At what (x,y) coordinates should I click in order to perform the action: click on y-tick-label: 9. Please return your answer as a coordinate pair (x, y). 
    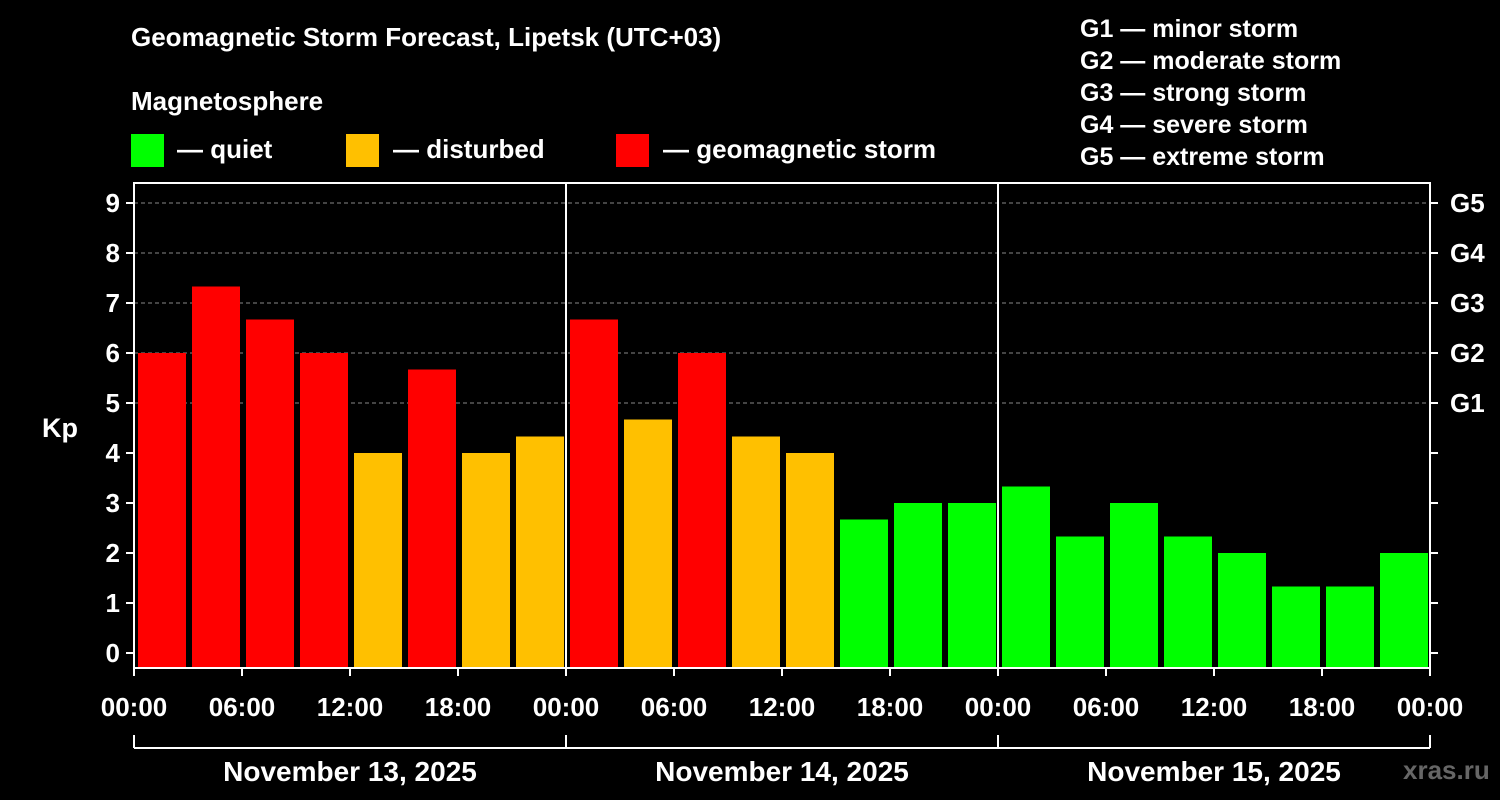
    Looking at the image, I should click on (113, 203).